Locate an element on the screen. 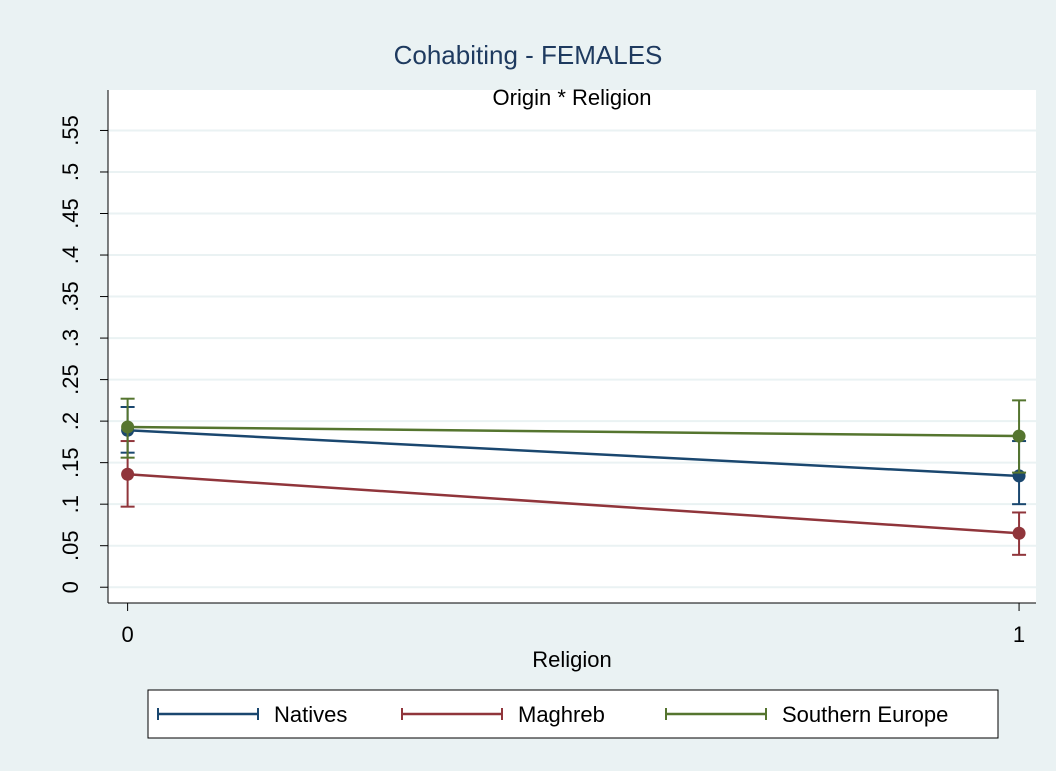  y-tick-label: .5 is located at coordinates (70, 172).